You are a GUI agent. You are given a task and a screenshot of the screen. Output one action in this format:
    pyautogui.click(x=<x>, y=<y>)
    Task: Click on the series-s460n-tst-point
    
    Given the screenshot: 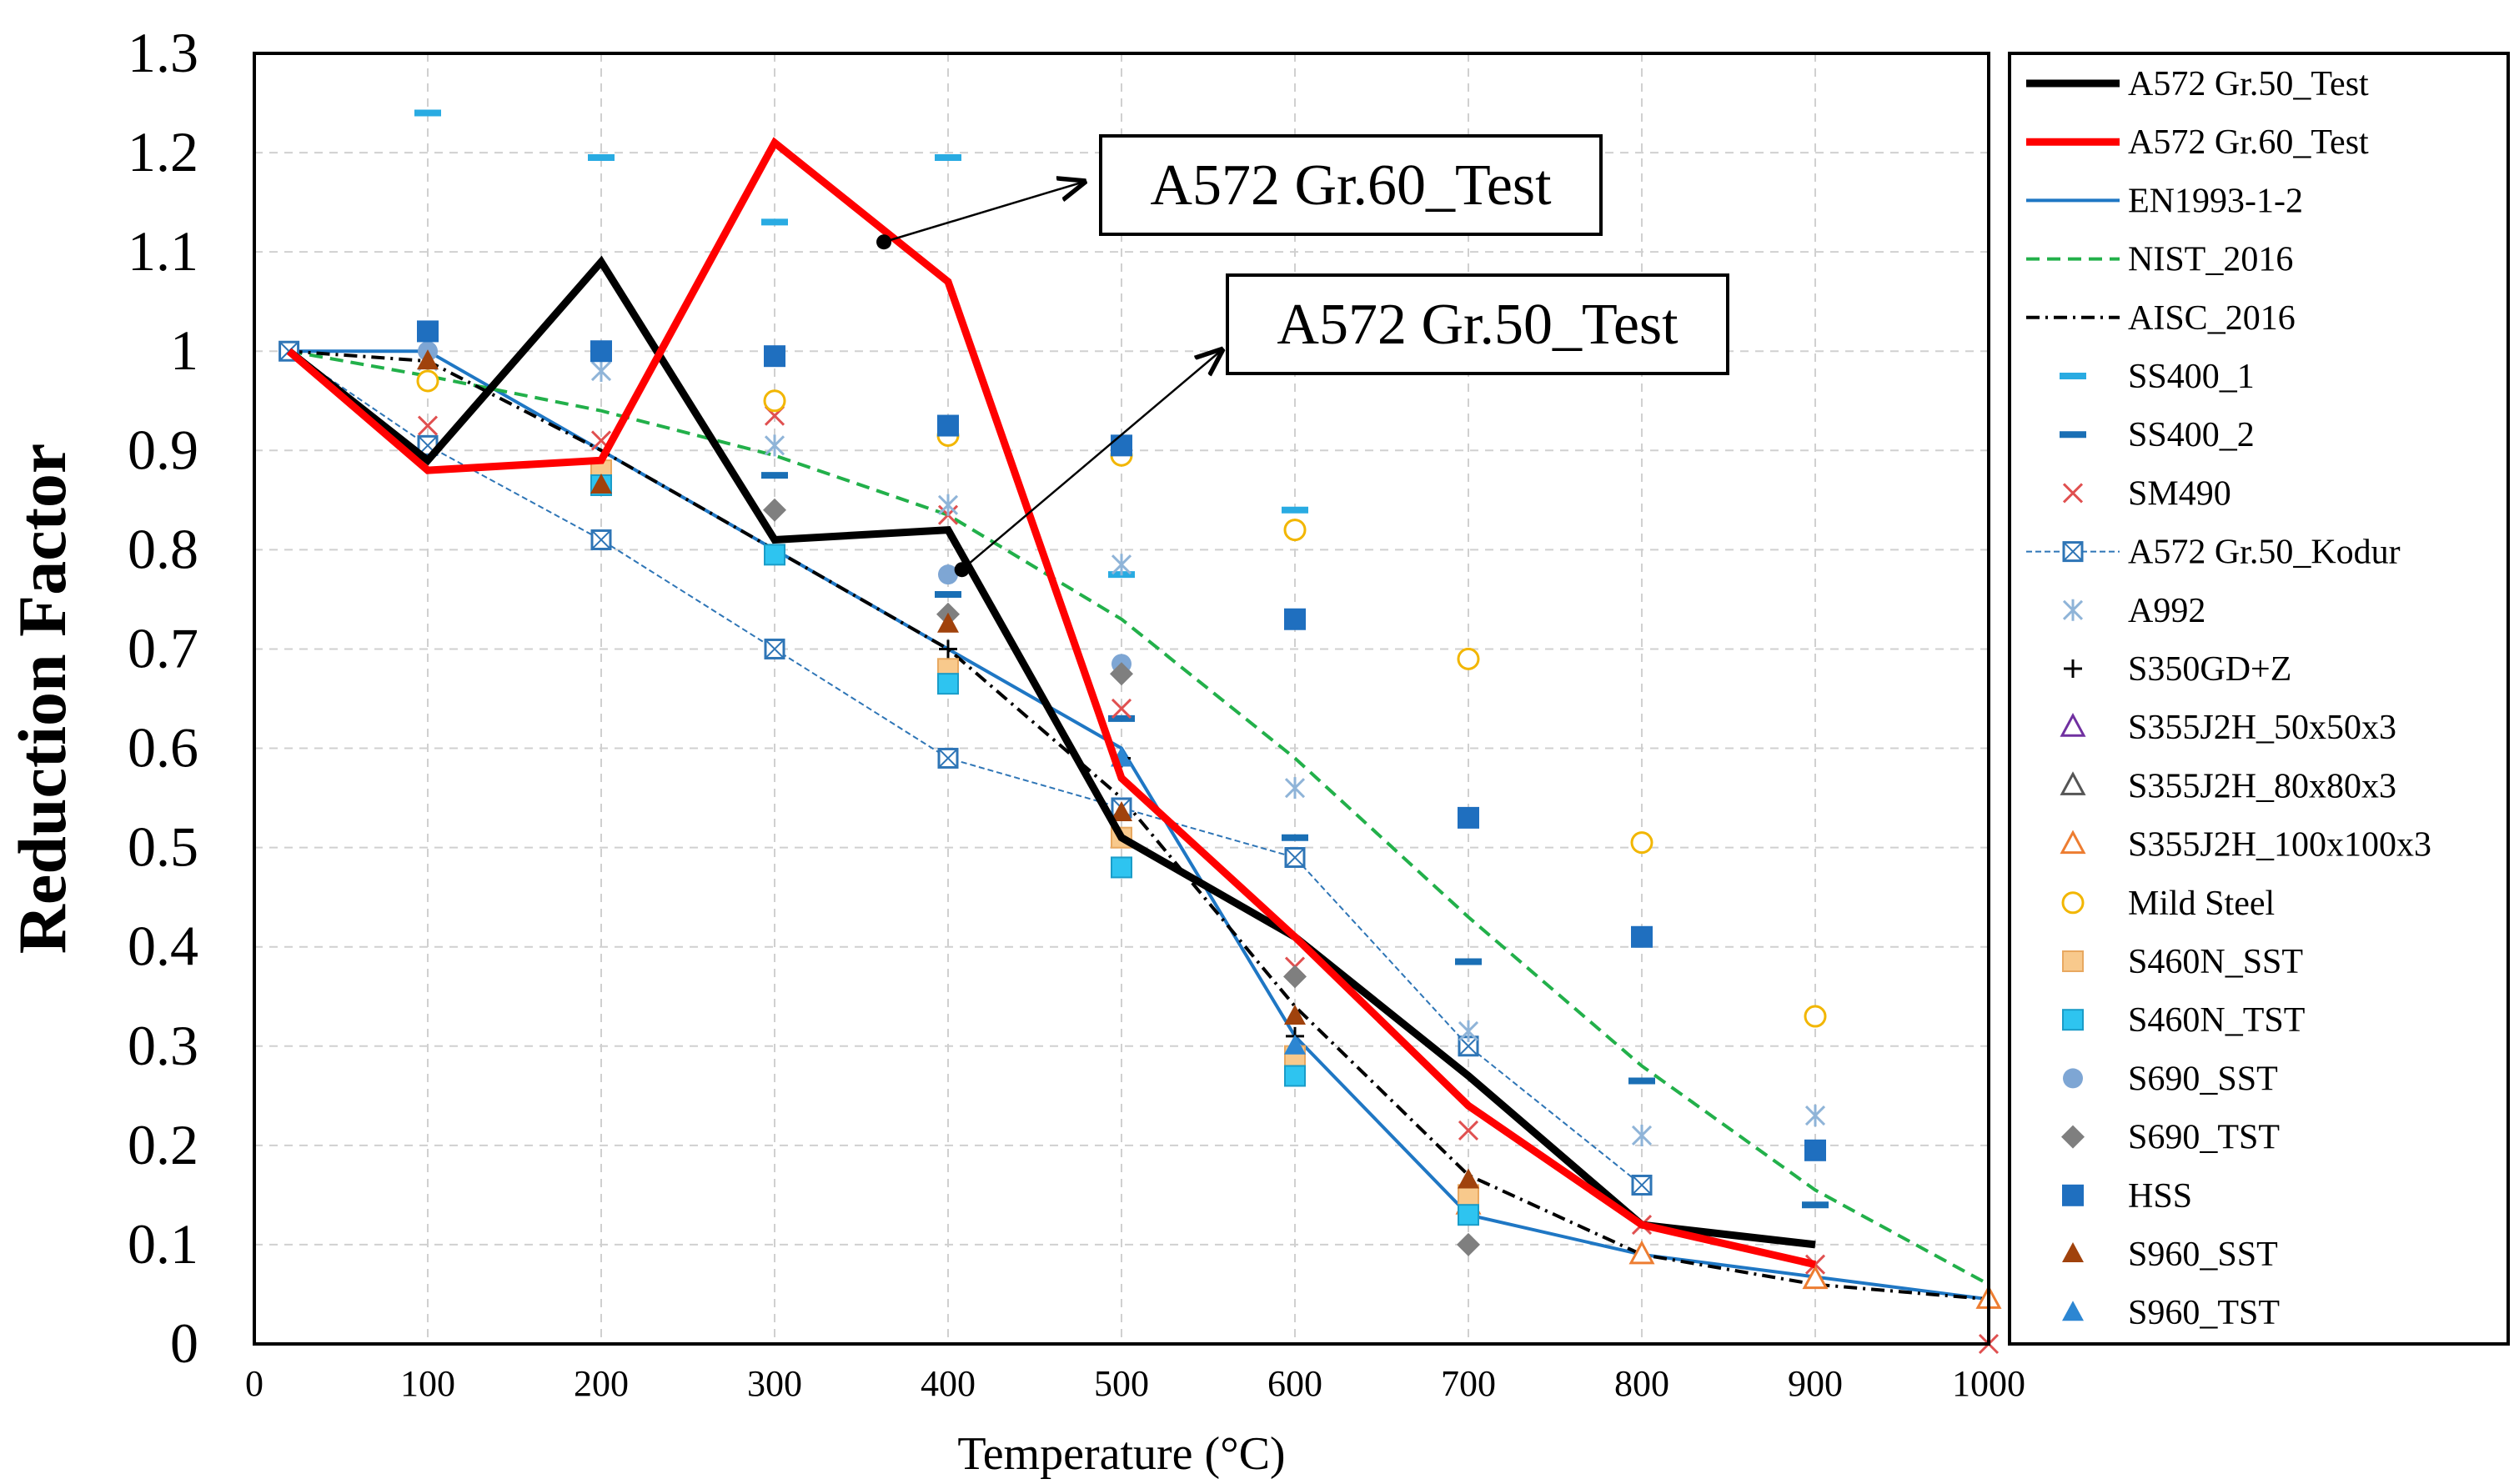 What is the action you would take?
    pyautogui.click(x=774, y=555)
    